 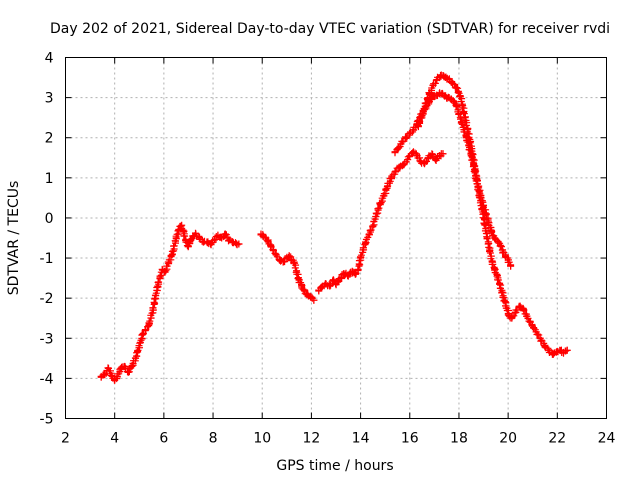 What do you see at coordinates (361, 439) in the screenshot?
I see `x-tick-label: 14` at bounding box center [361, 439].